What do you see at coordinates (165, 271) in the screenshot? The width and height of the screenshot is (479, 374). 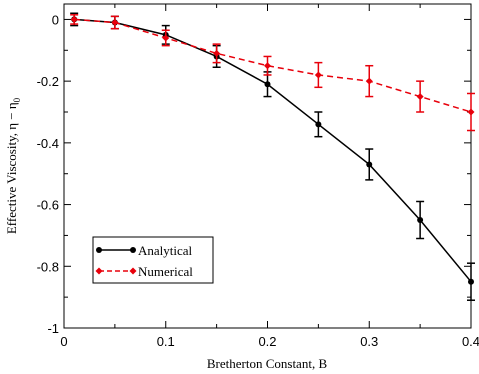 I see `legend-label-numerical: Numerical` at bounding box center [165, 271].